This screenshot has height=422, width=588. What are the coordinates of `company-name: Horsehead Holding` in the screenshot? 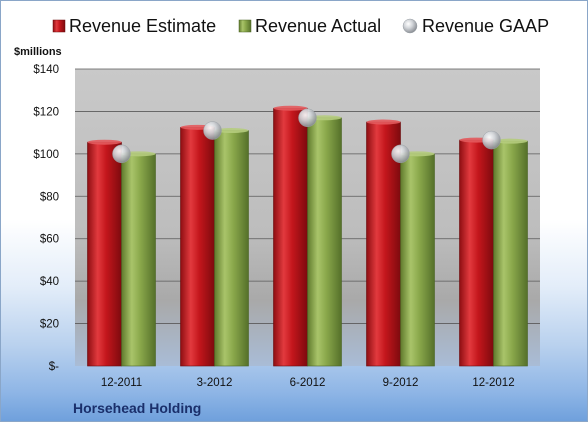 It's located at (137, 408).